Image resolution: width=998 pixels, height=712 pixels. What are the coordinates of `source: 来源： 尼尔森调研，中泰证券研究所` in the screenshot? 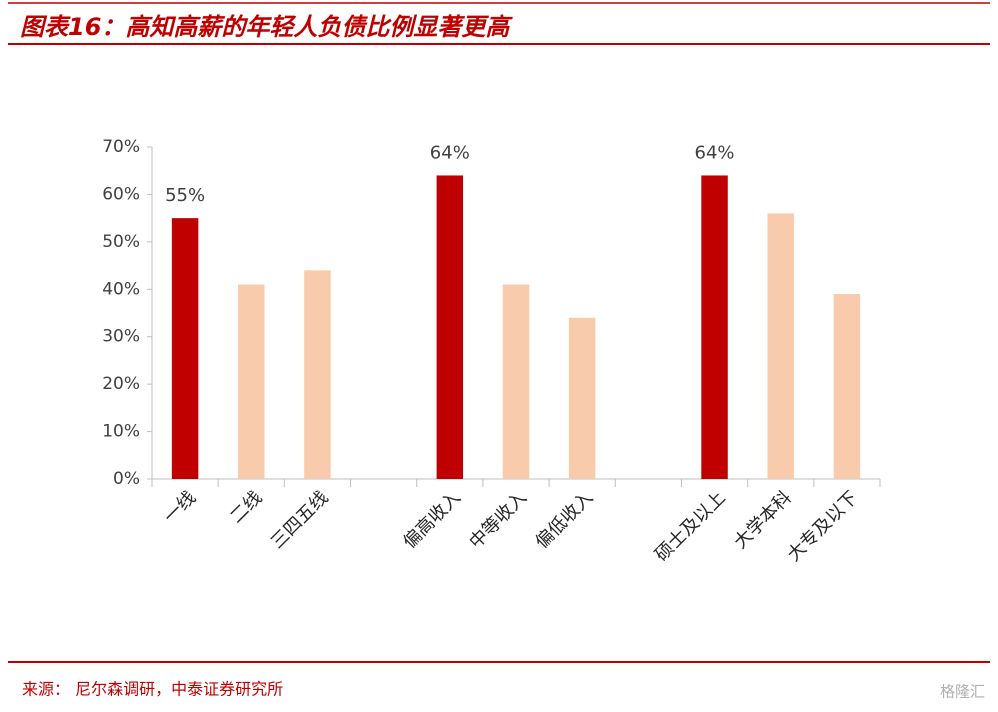 It's located at (152, 689).